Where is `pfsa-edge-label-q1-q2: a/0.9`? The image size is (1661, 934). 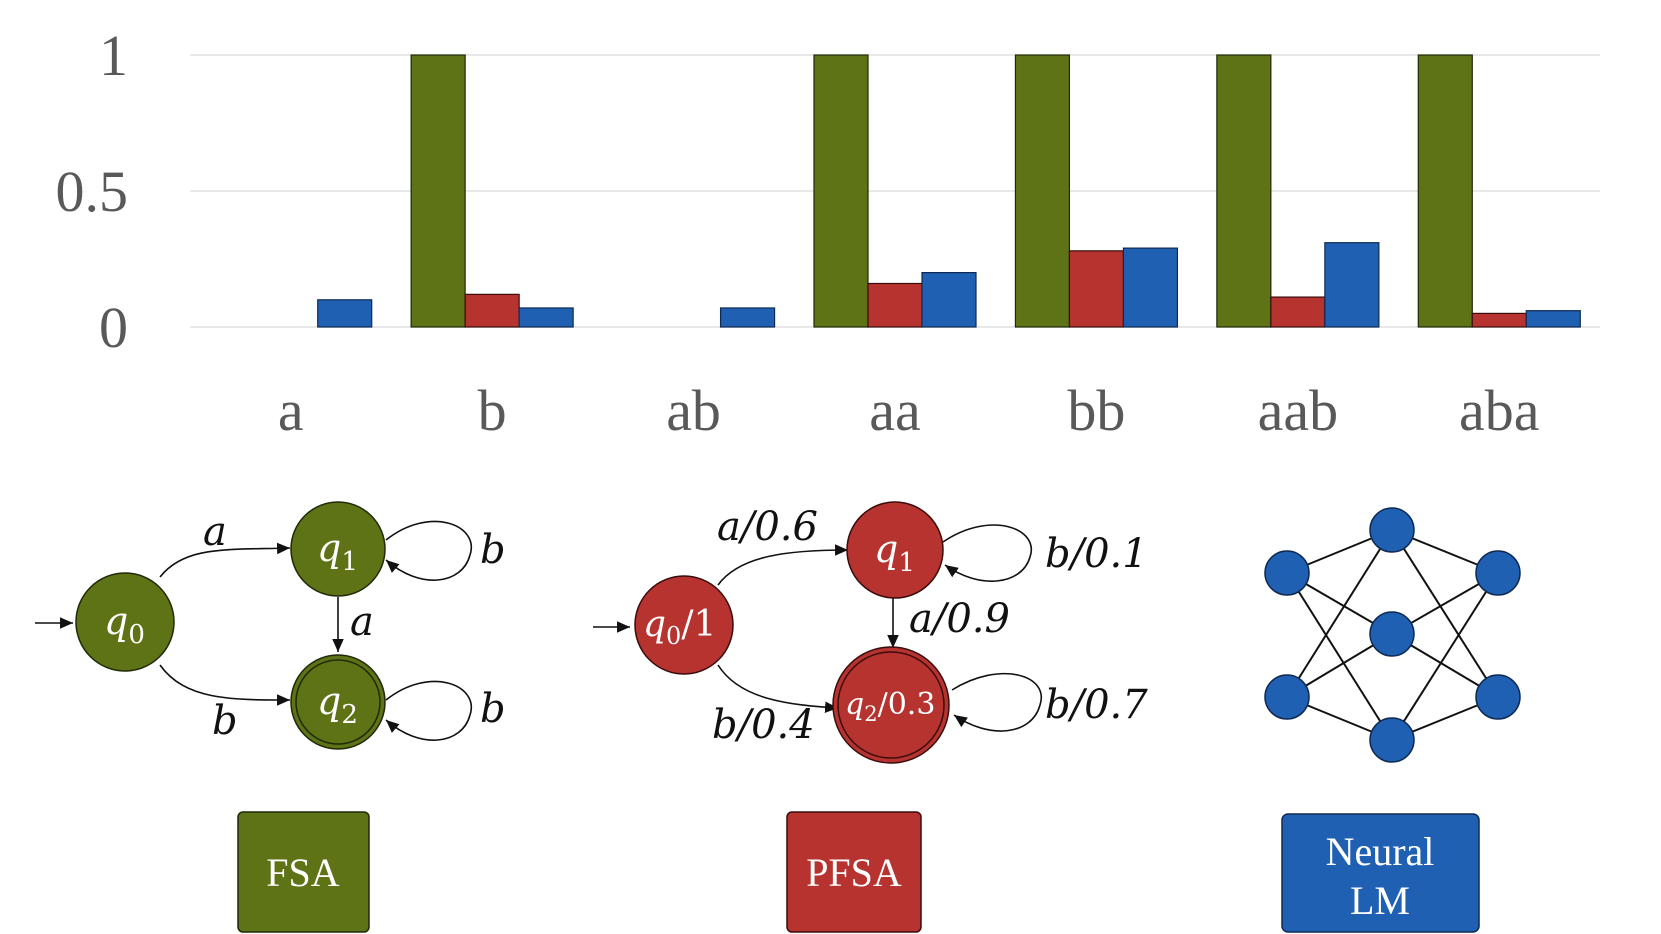
pfsa-edge-label-q1-q2: a/0.9 is located at coordinates (959, 619).